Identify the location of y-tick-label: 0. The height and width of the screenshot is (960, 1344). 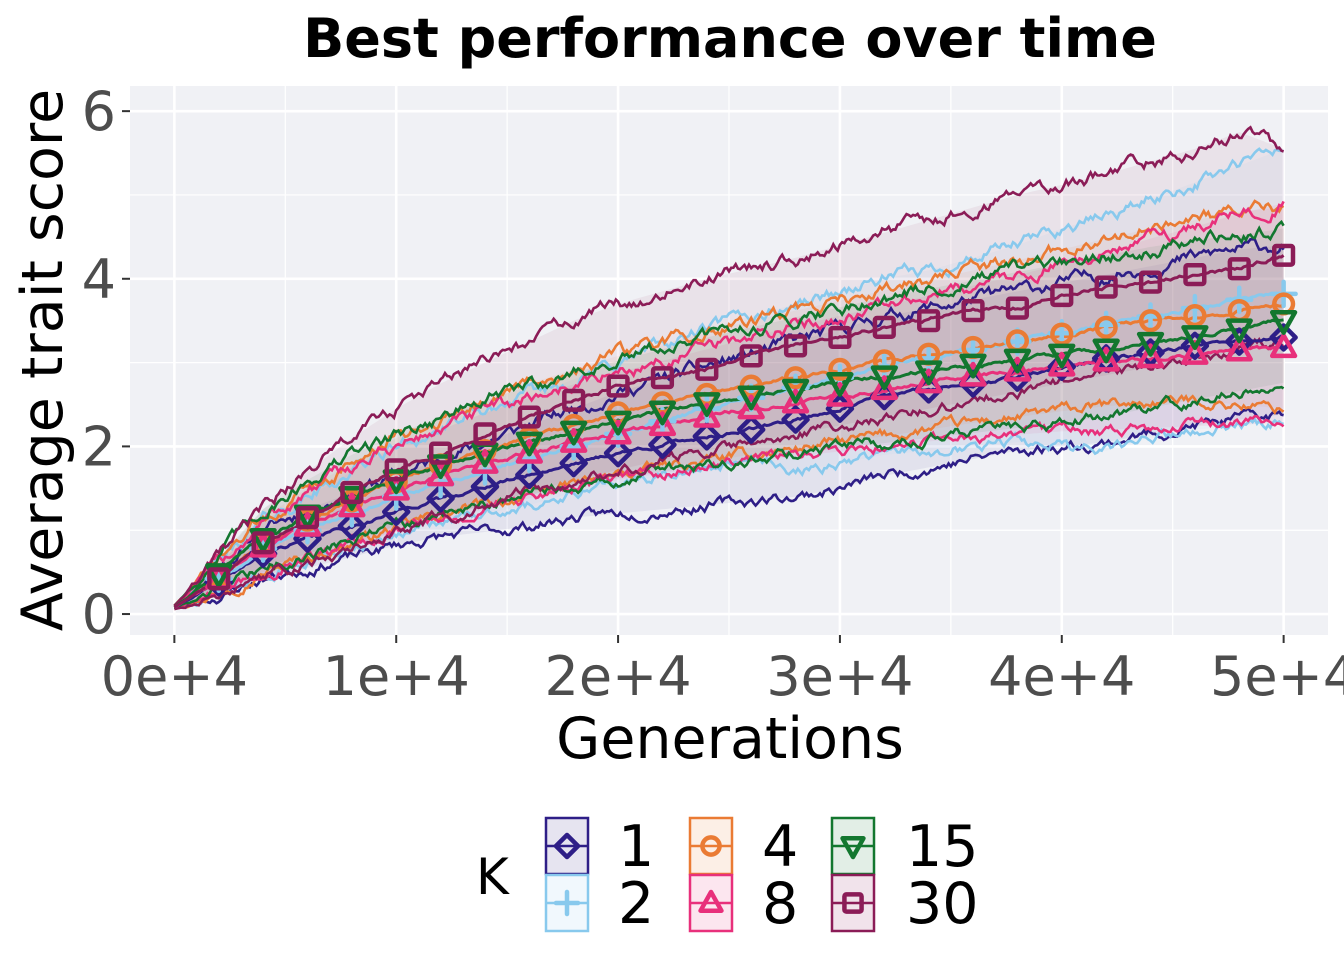
(99, 614).